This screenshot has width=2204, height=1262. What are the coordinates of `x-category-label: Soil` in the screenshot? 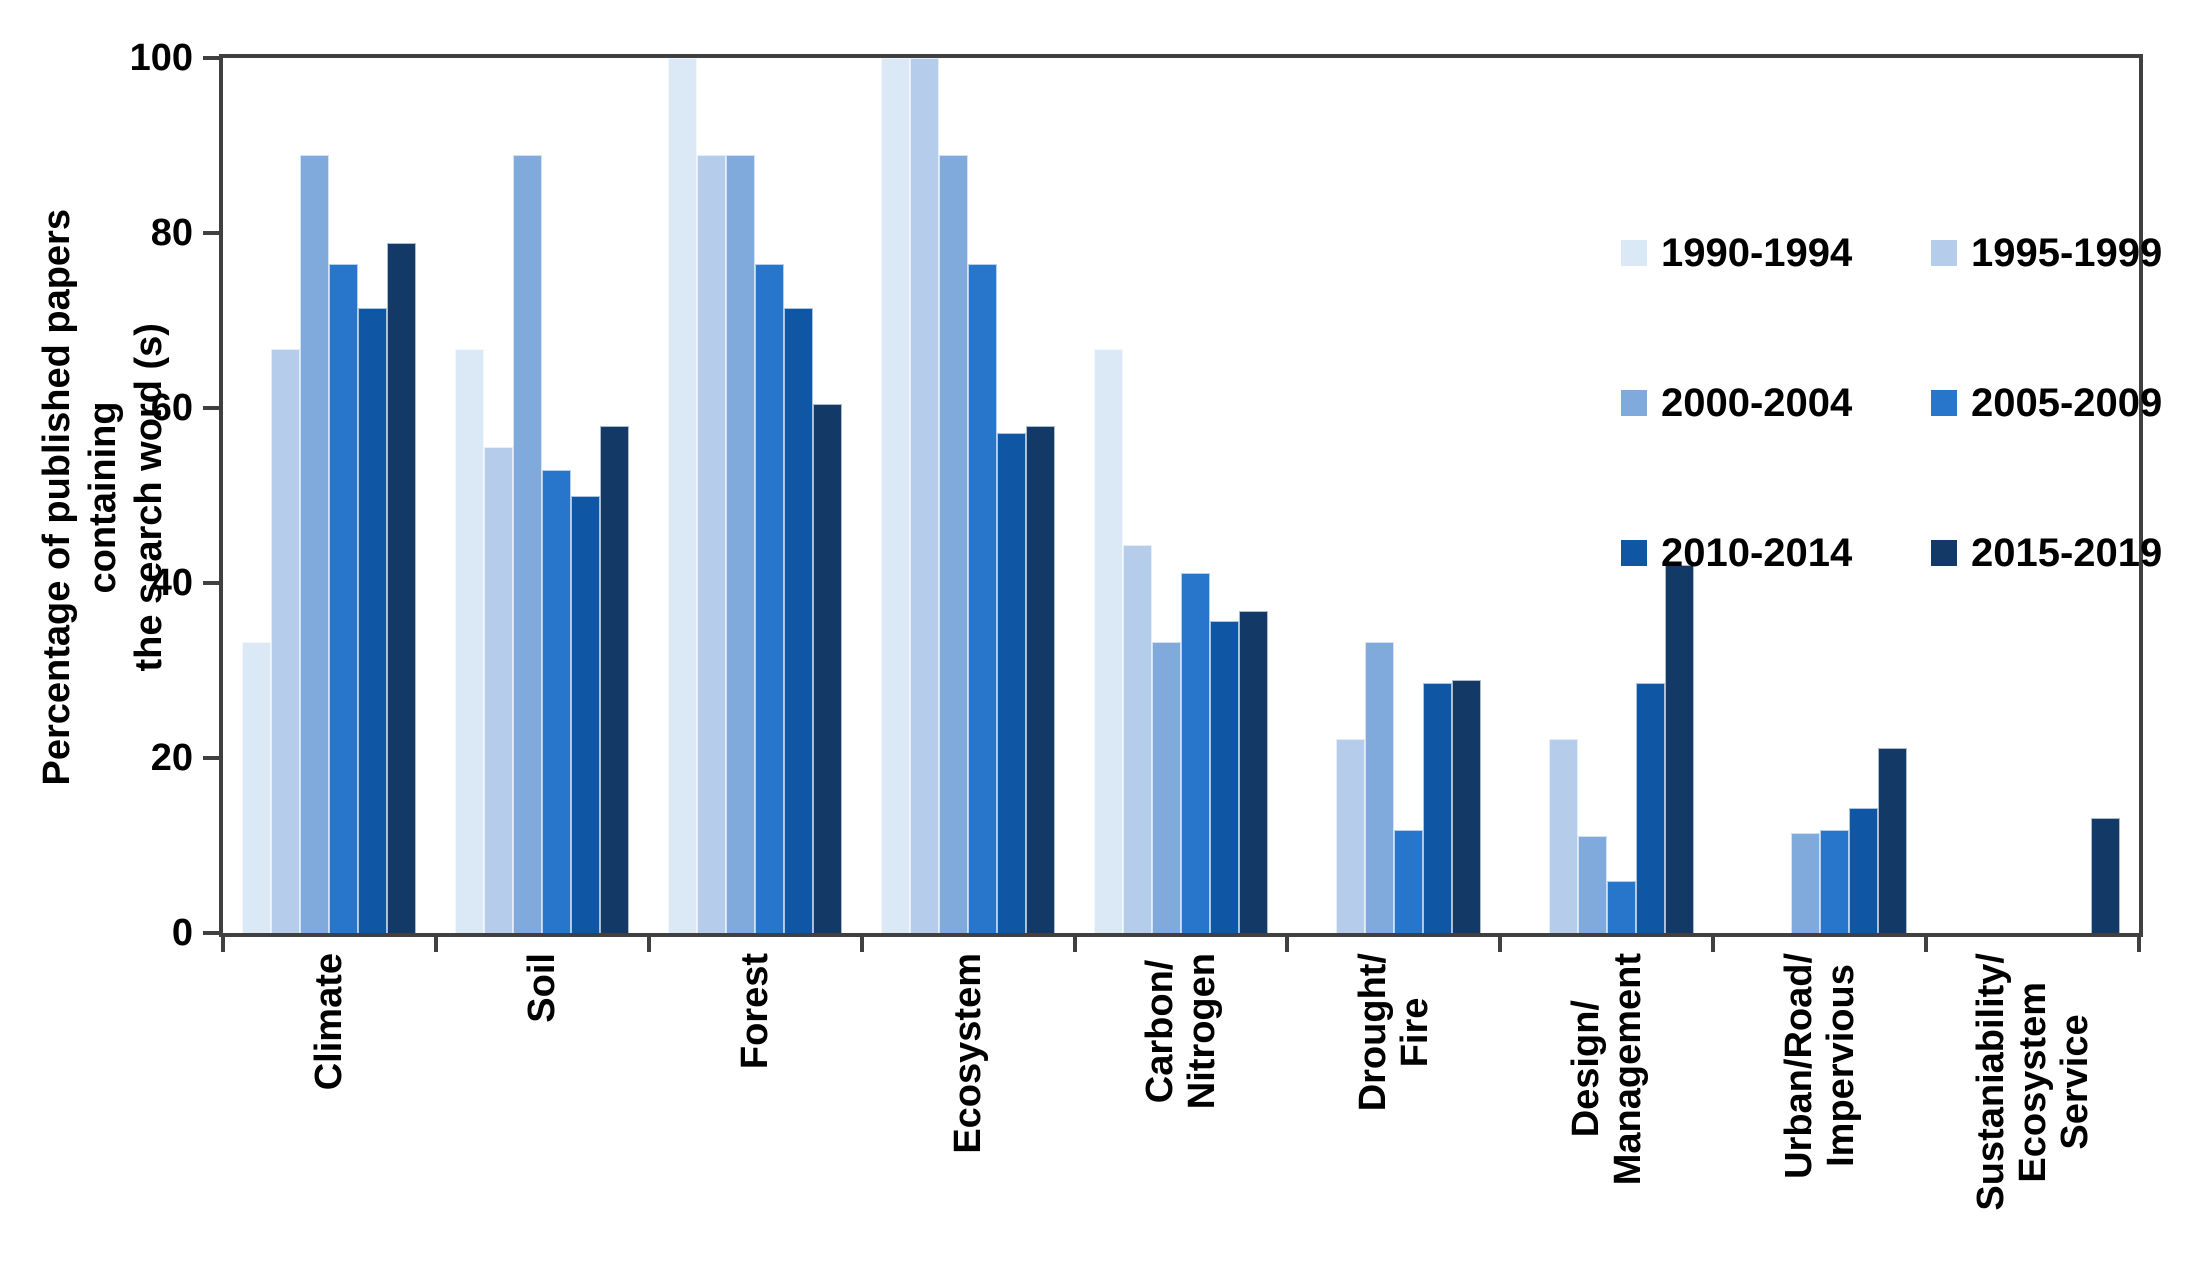 It's located at (542, 988).